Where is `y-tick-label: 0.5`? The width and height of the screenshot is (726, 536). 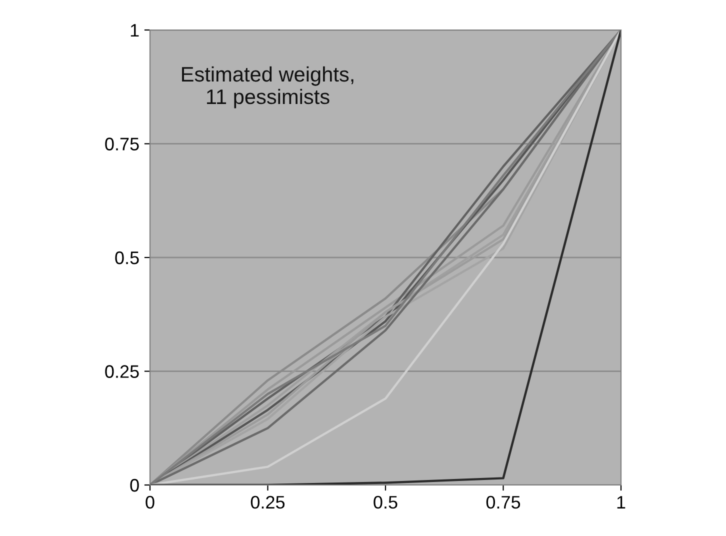 y-tick-label: 0.5 is located at coordinates (127, 257).